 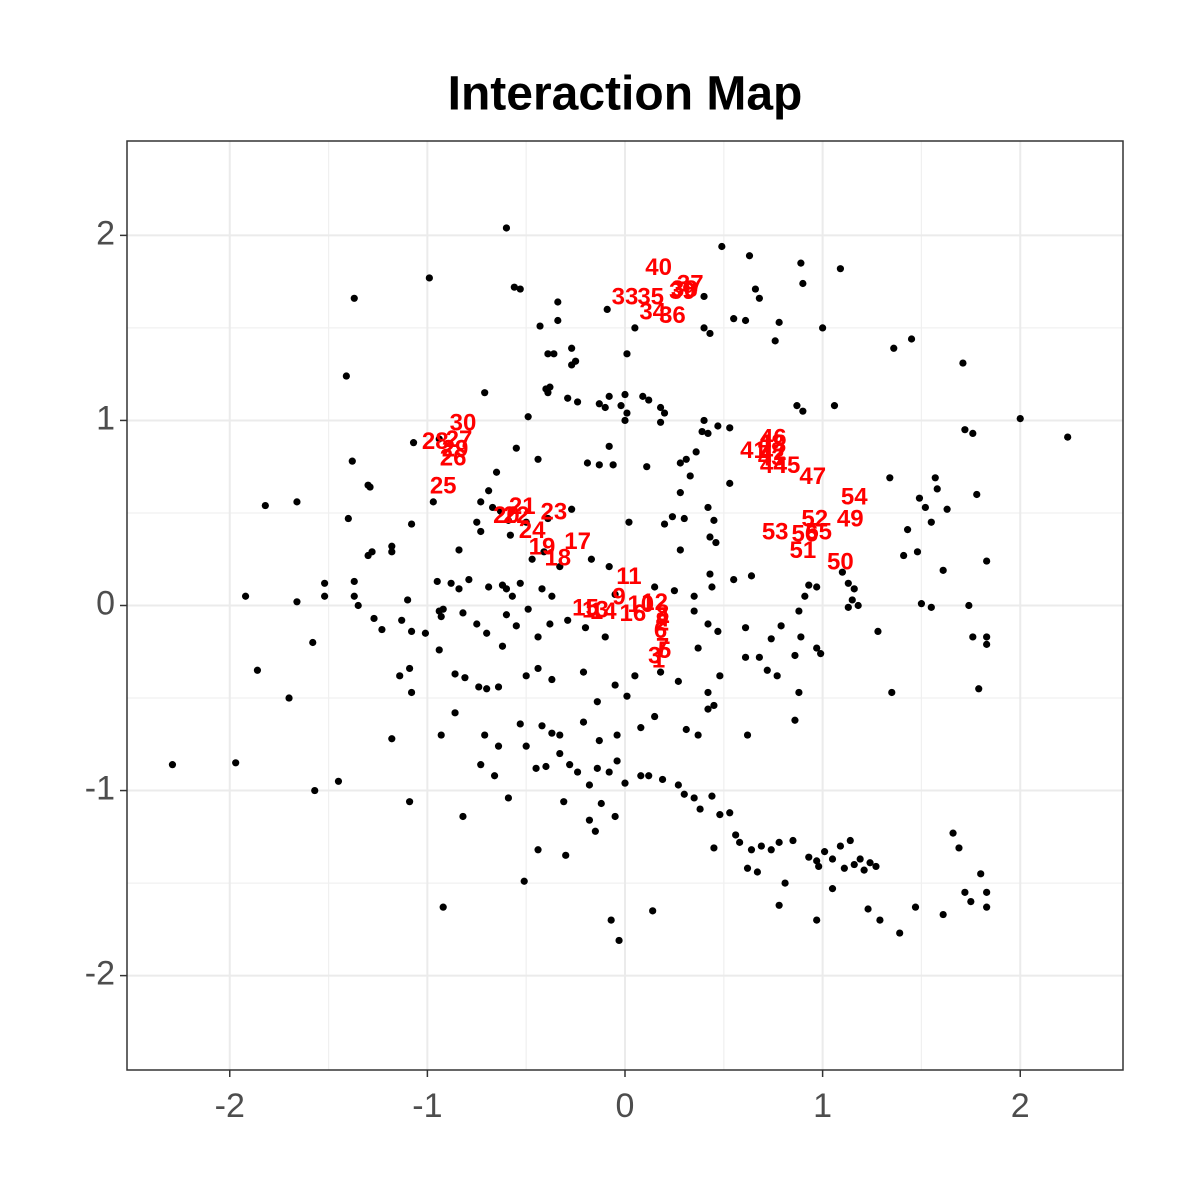 What do you see at coordinates (814, 519) in the screenshot?
I see `point-label: 52` at bounding box center [814, 519].